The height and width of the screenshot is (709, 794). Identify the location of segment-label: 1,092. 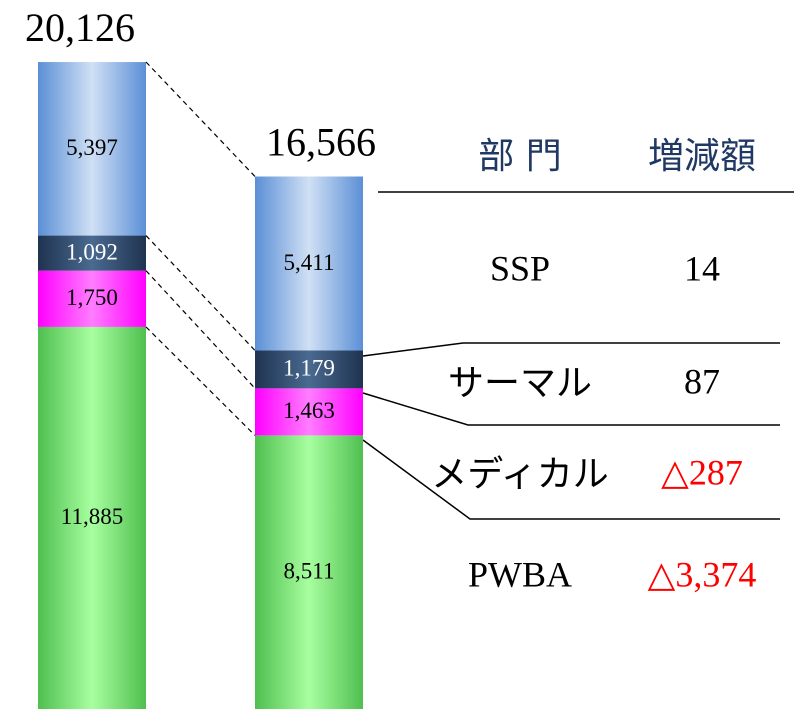
(92, 251).